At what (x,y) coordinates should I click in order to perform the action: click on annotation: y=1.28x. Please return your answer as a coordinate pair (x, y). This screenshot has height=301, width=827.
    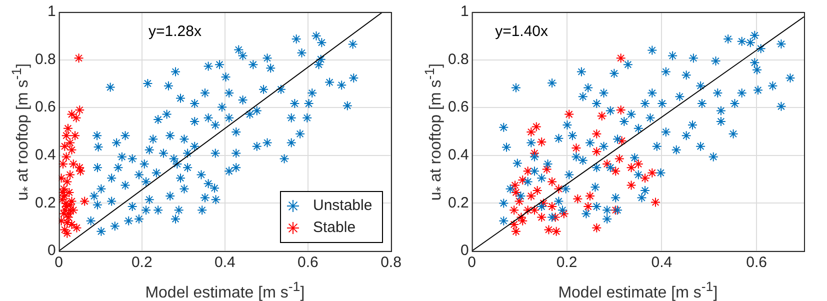
    Looking at the image, I should click on (175, 31).